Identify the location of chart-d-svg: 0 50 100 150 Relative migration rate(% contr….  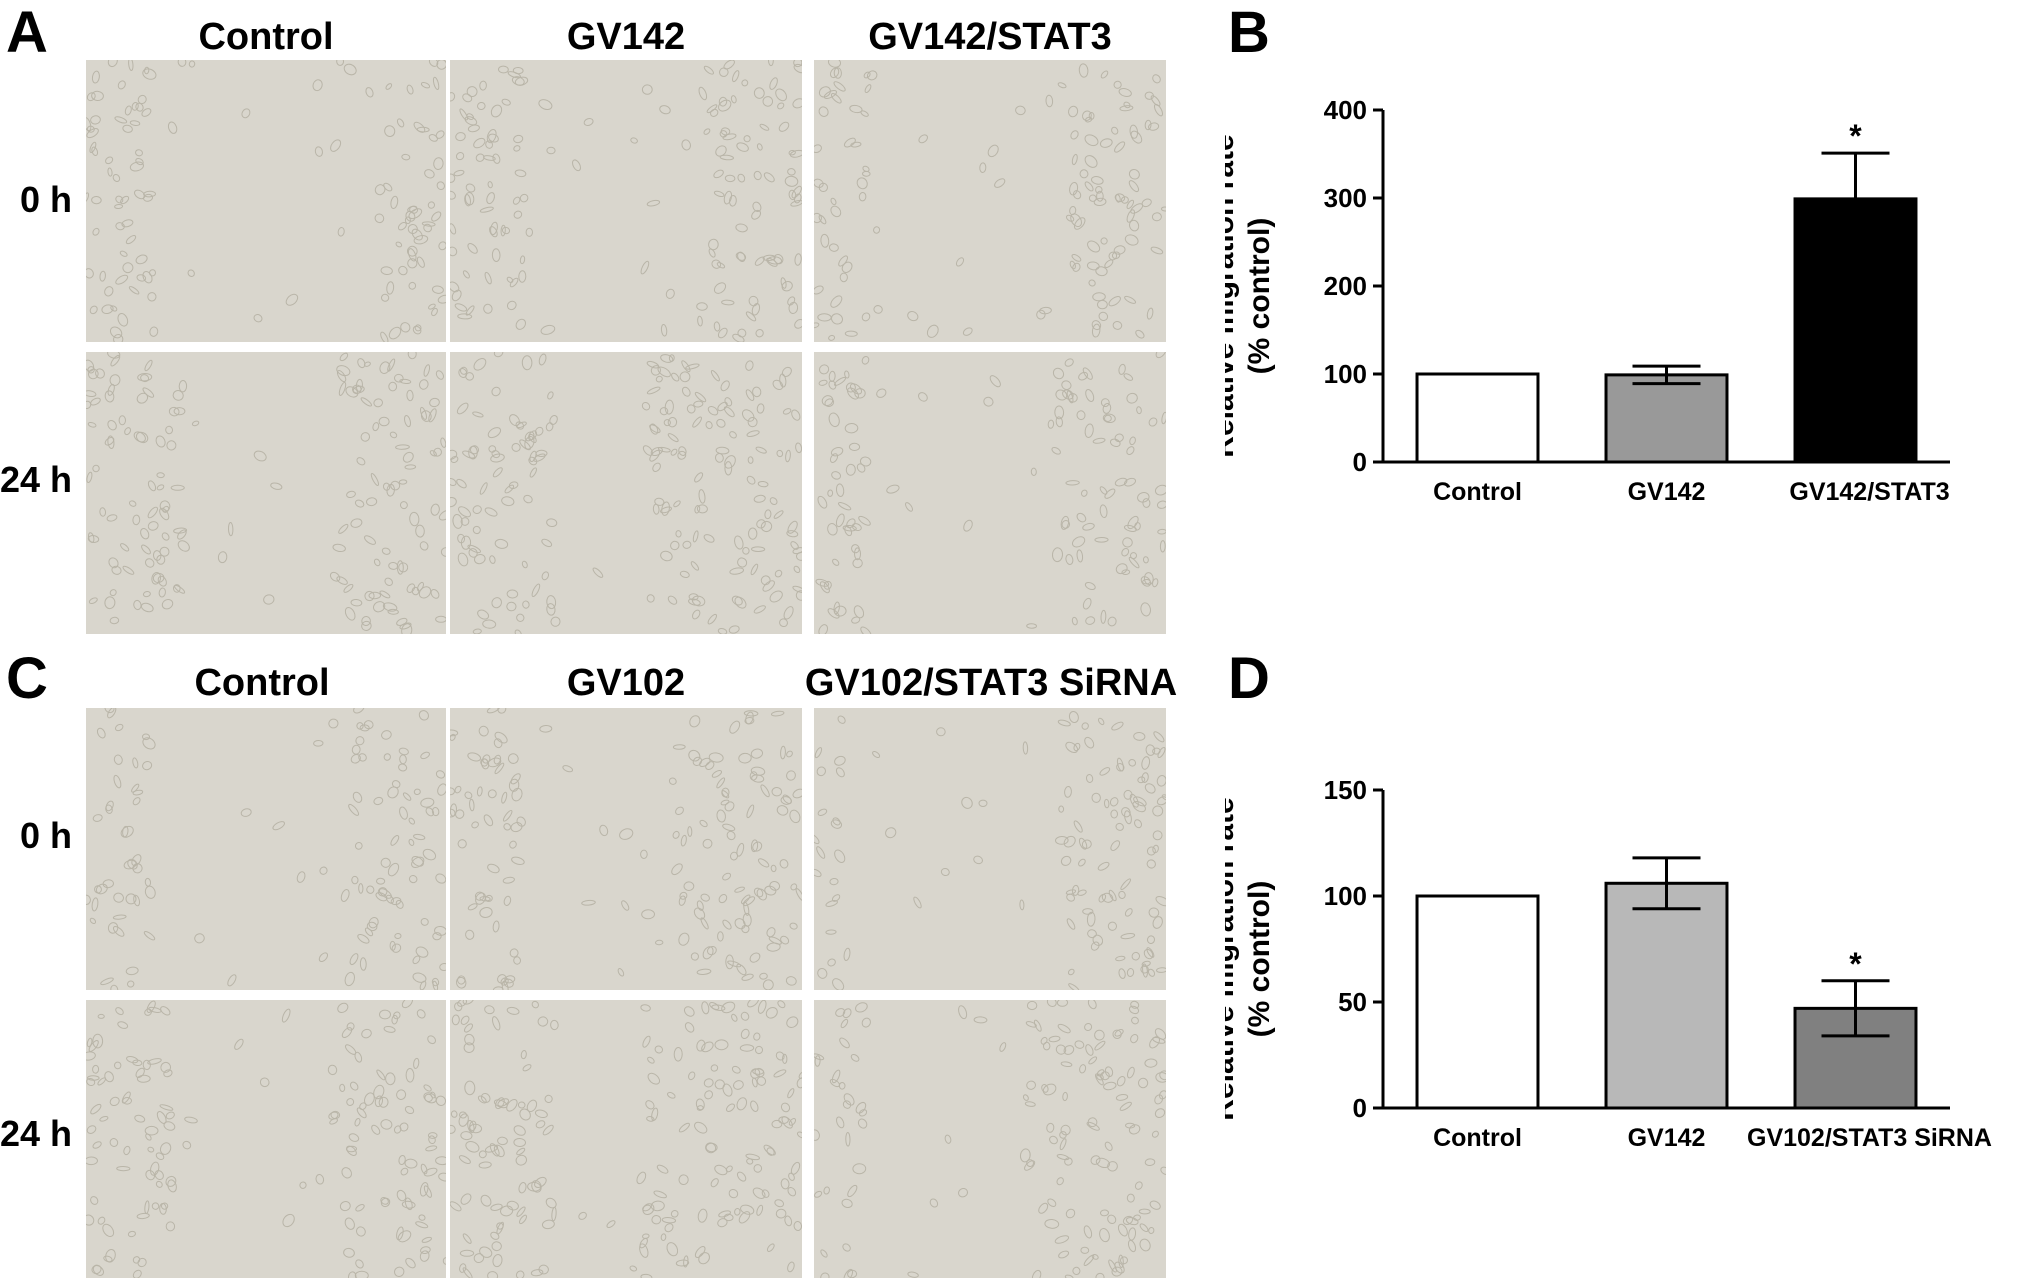
(1599, 963).